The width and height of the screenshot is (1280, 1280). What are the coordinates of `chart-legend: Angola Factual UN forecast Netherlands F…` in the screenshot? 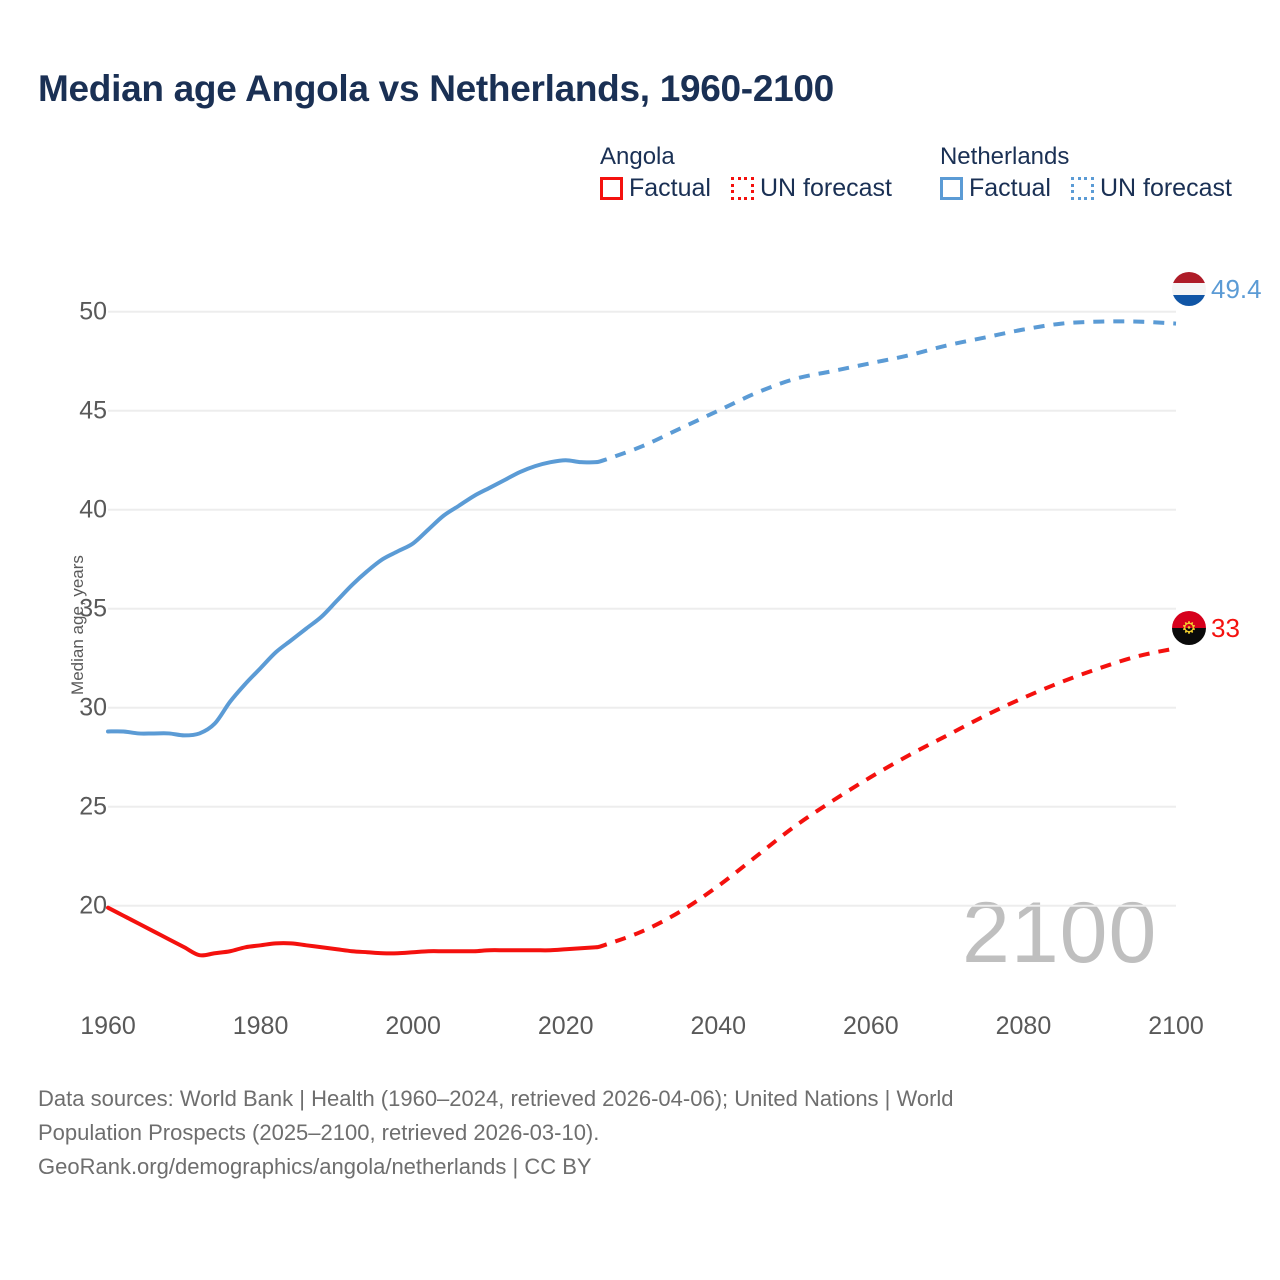 It's located at (916, 172).